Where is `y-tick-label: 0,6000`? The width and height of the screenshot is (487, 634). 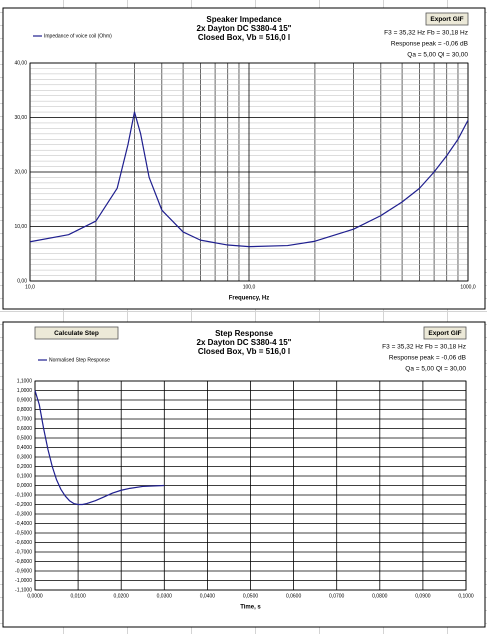
y-tick-label: 0,6000 is located at coordinates (25, 429).